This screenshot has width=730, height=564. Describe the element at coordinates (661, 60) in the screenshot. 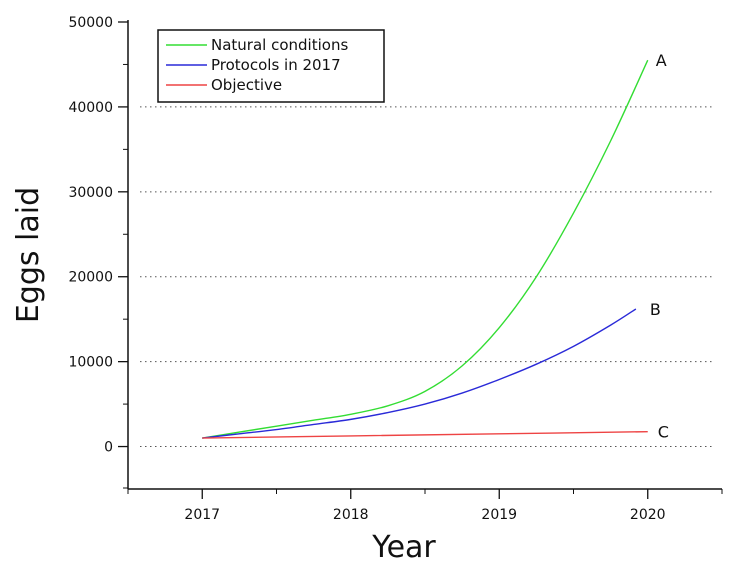

I see `end-label-a: A` at that location.